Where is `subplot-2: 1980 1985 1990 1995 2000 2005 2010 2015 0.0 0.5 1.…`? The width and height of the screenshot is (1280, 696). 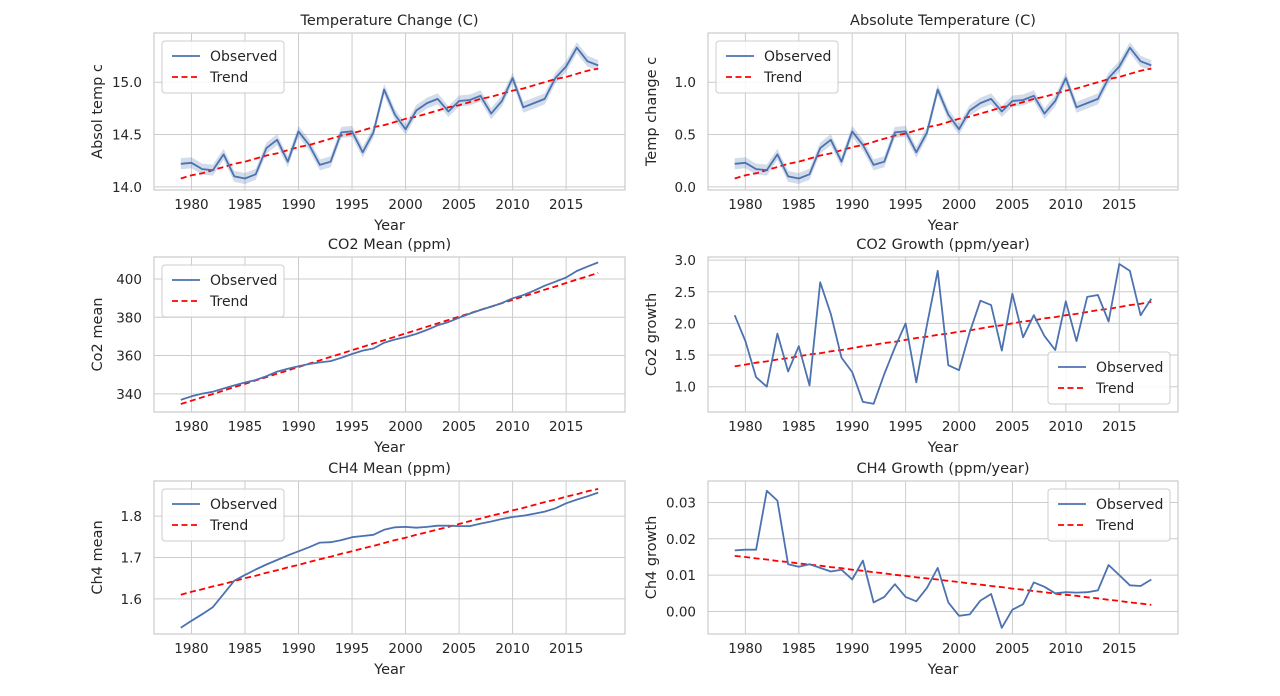 subplot-2: 1980 1985 1990 1995 2000 2005 2010 2015 0.0 0.5 1.… is located at coordinates (911, 123).